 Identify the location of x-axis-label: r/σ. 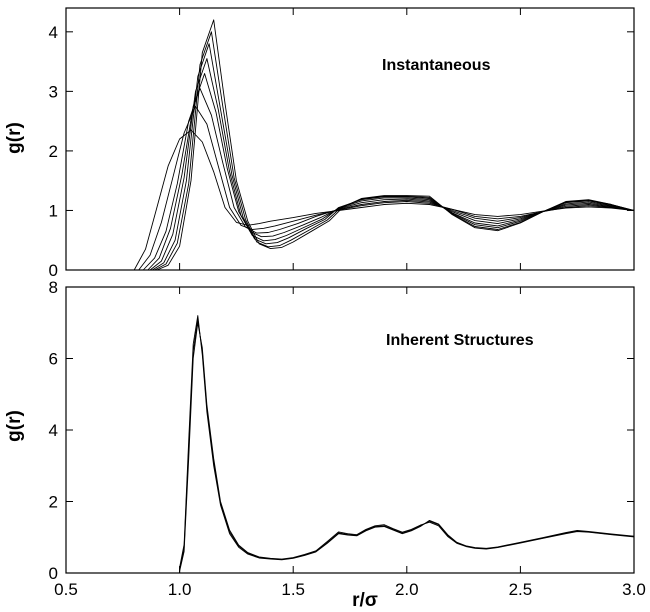
(365, 600).